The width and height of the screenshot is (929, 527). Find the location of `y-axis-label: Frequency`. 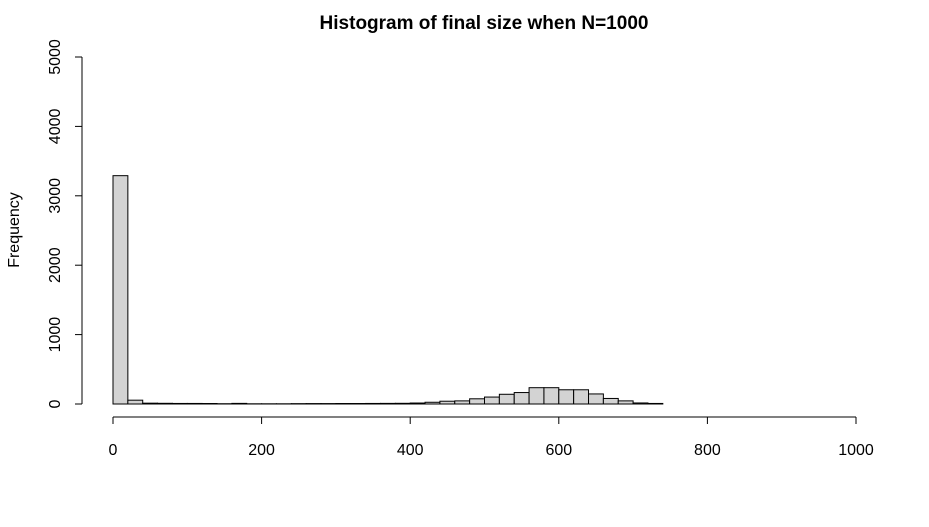

y-axis-label: Frequency is located at coordinates (14, 230).